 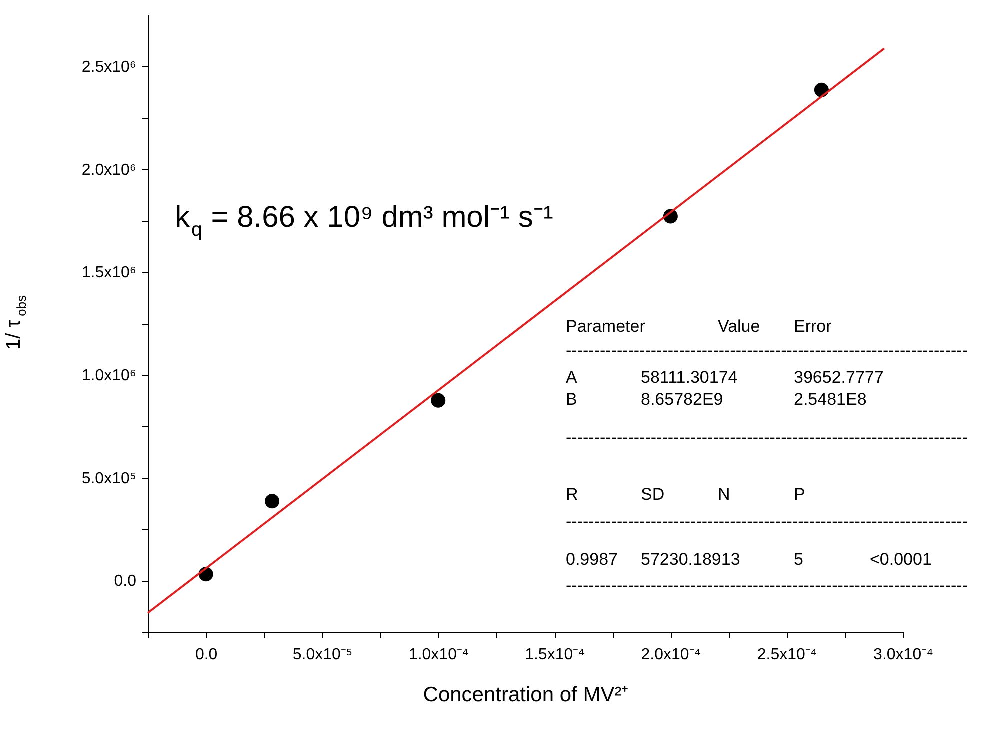 I want to click on x-tick-label: 5.0x10⁻⁵, so click(x=322, y=655).